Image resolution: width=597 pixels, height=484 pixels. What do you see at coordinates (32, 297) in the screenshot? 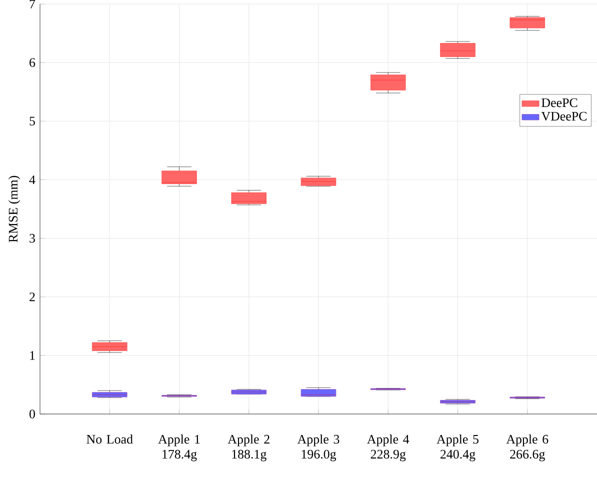
I see `y-tick-label: 2` at bounding box center [32, 297].